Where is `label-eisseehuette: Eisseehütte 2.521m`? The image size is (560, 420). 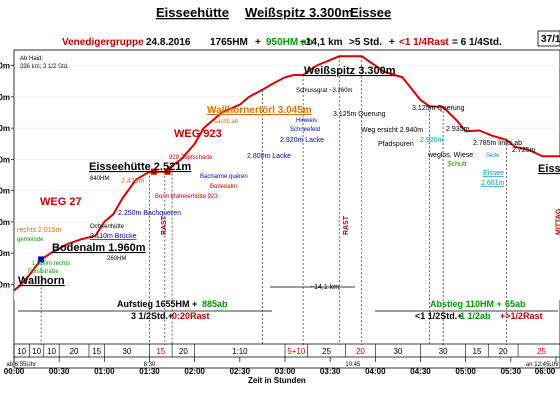 label-eisseehuette: Eisseehütte 2.521m is located at coordinates (140, 167).